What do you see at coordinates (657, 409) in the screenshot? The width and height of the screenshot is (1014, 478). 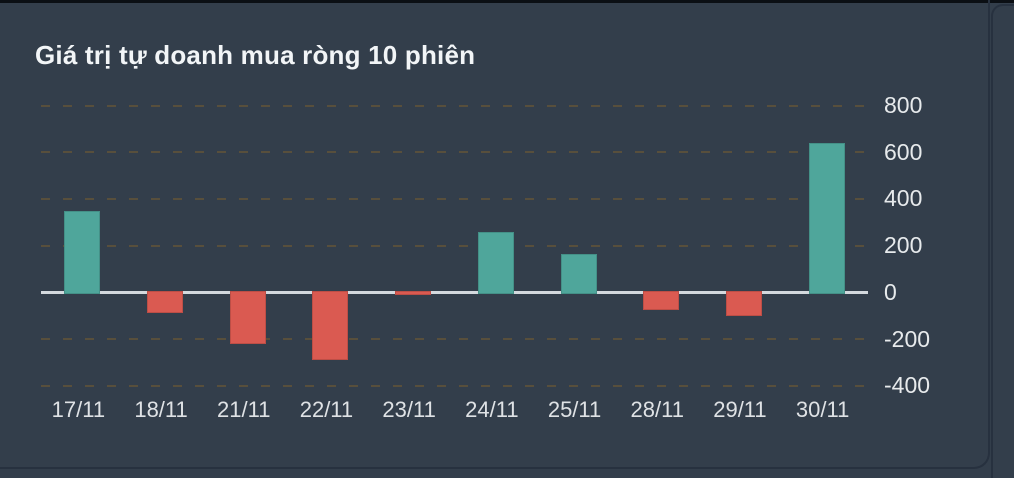 I see `x-axis-label: 28/11` at bounding box center [657, 409].